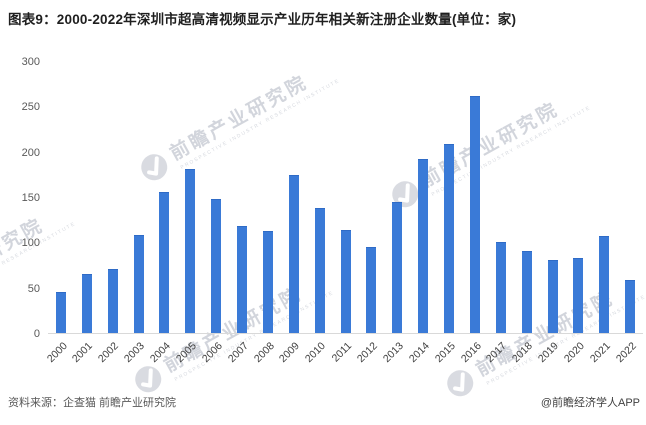 This screenshot has height=425, width=646. What do you see at coordinates (316, 353) in the screenshot?
I see `x-axis-tick-label: 2010` at bounding box center [316, 353].